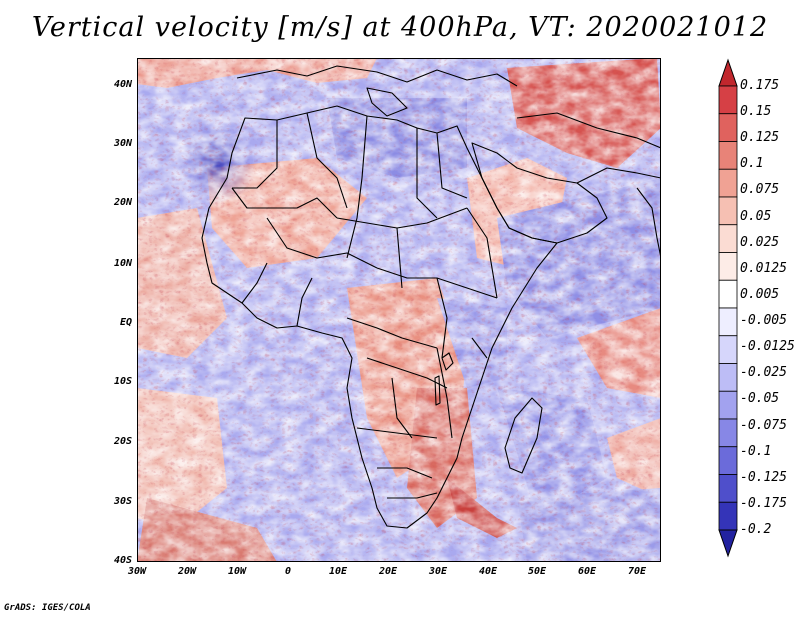 Image resolution: width=800 pixels, height=618 pixels. Describe the element at coordinates (122, 84) in the screenshot. I see `lat-label-40n: 40N` at that location.